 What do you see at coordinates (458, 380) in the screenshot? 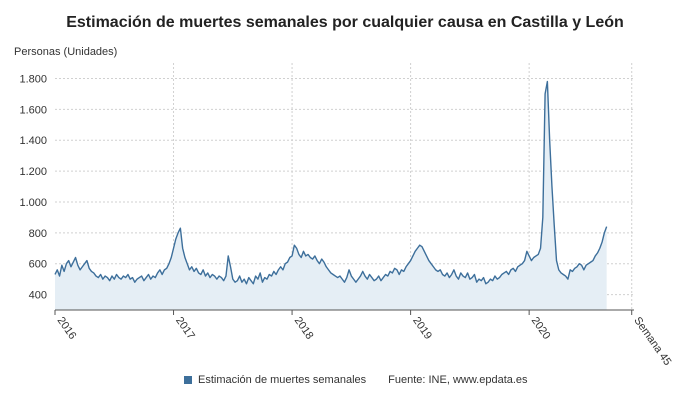
I see `source-text: Fuente: INE, www.epdata.es` at bounding box center [458, 380].